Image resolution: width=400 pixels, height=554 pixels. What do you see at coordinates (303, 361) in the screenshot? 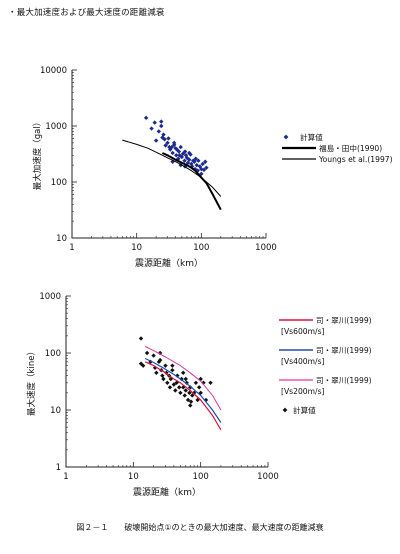
I see `legend-label-sub: [Vs400m/s]` at bounding box center [303, 361].